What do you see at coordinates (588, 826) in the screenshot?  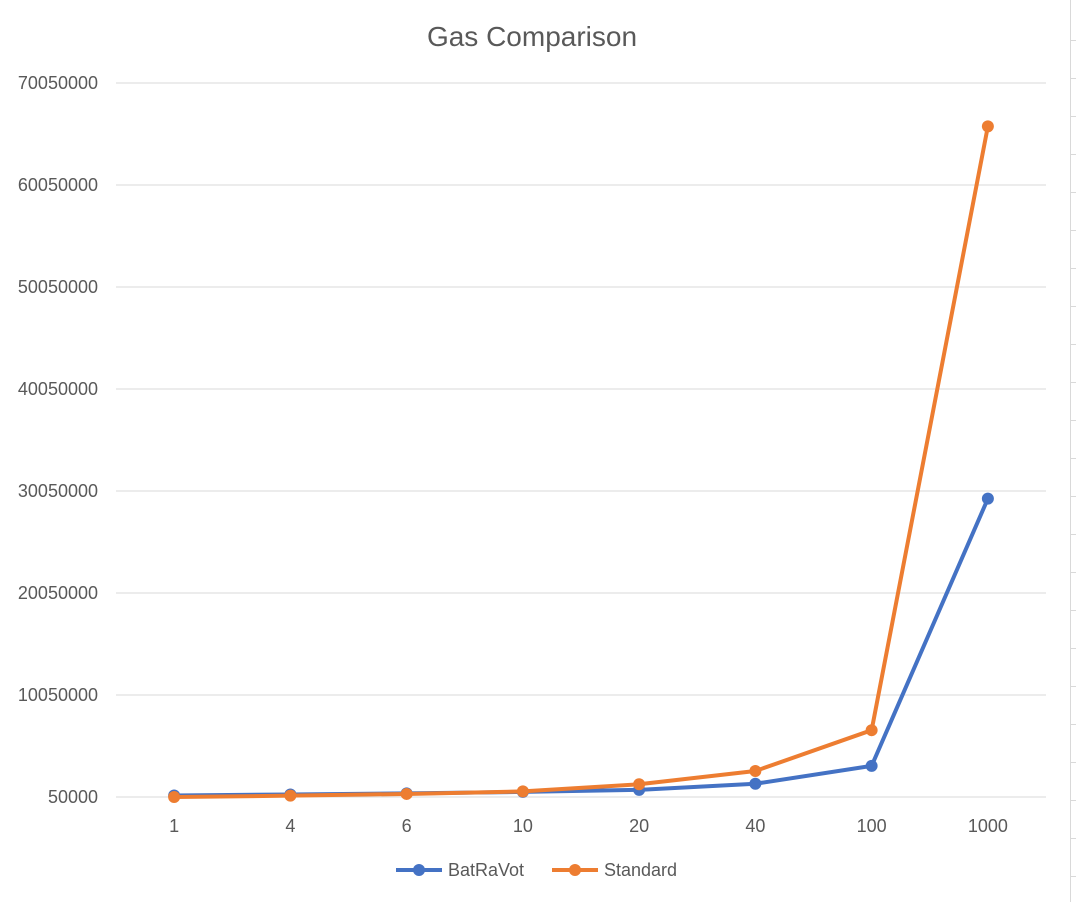 I see `x-axis-ticks: 1 4 6 10 20 40 100 1000` at bounding box center [588, 826].